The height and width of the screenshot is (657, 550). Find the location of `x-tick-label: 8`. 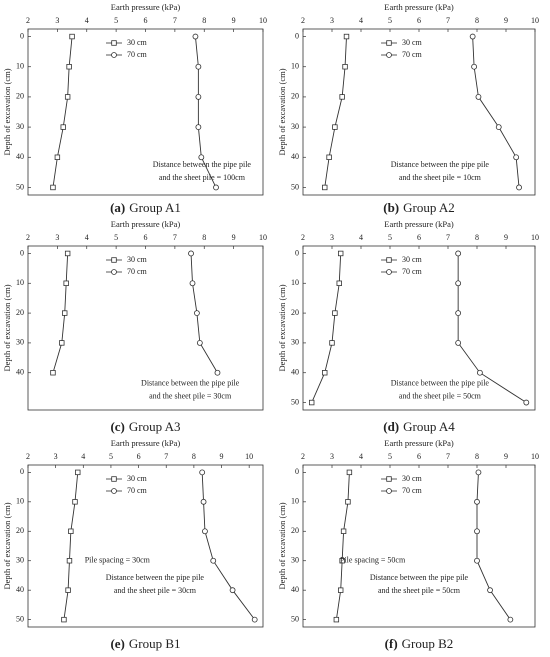

x-tick-label: 8 is located at coordinates (477, 456).